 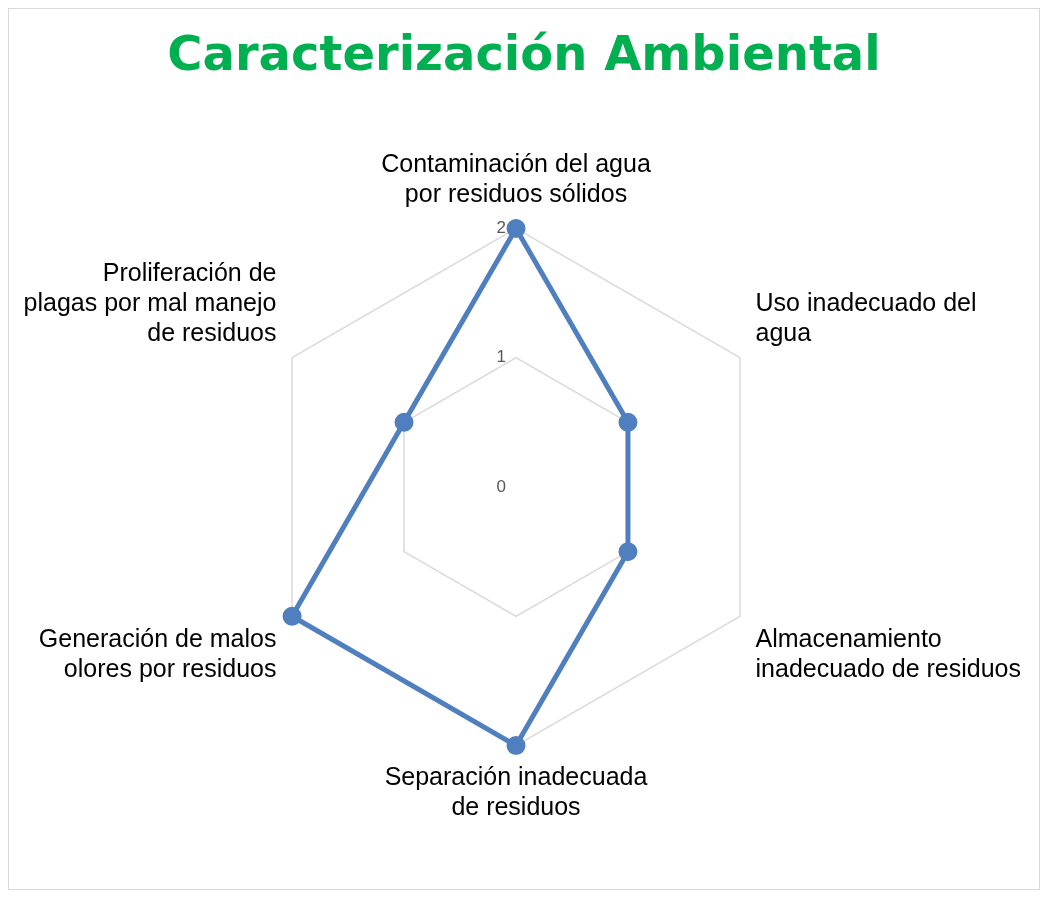 I want to click on y-tick-label: 2, so click(x=501, y=228).